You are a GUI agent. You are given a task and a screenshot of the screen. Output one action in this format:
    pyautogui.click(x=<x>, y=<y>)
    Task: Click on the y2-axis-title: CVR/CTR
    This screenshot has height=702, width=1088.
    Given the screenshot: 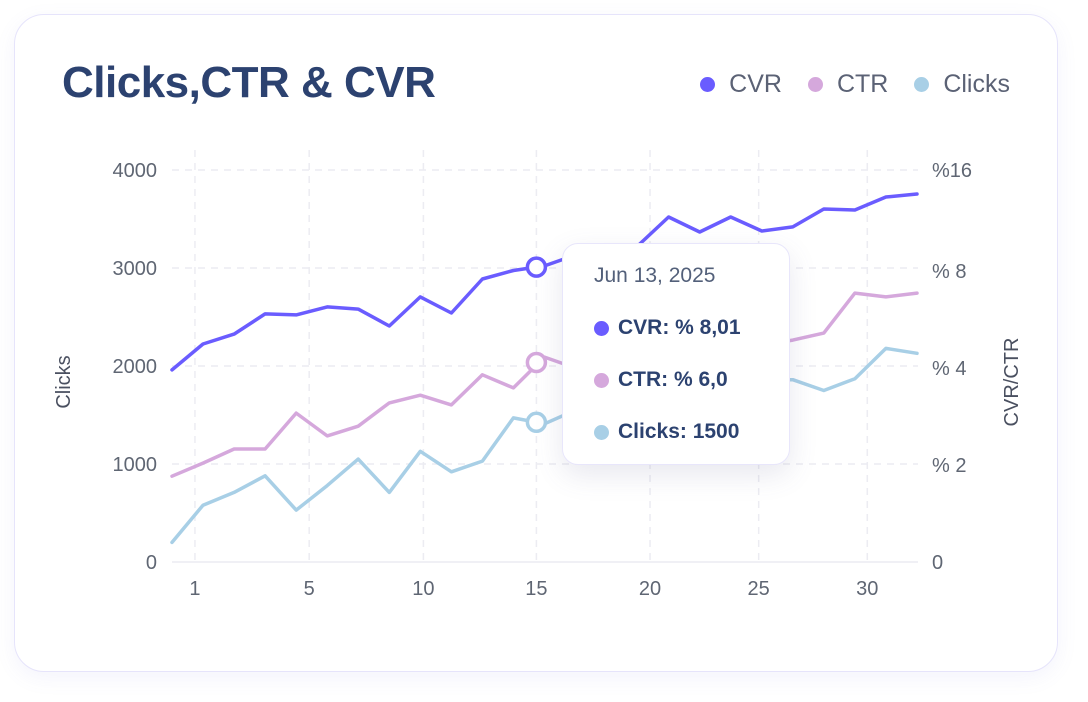 What is the action you would take?
    pyautogui.click(x=1012, y=382)
    